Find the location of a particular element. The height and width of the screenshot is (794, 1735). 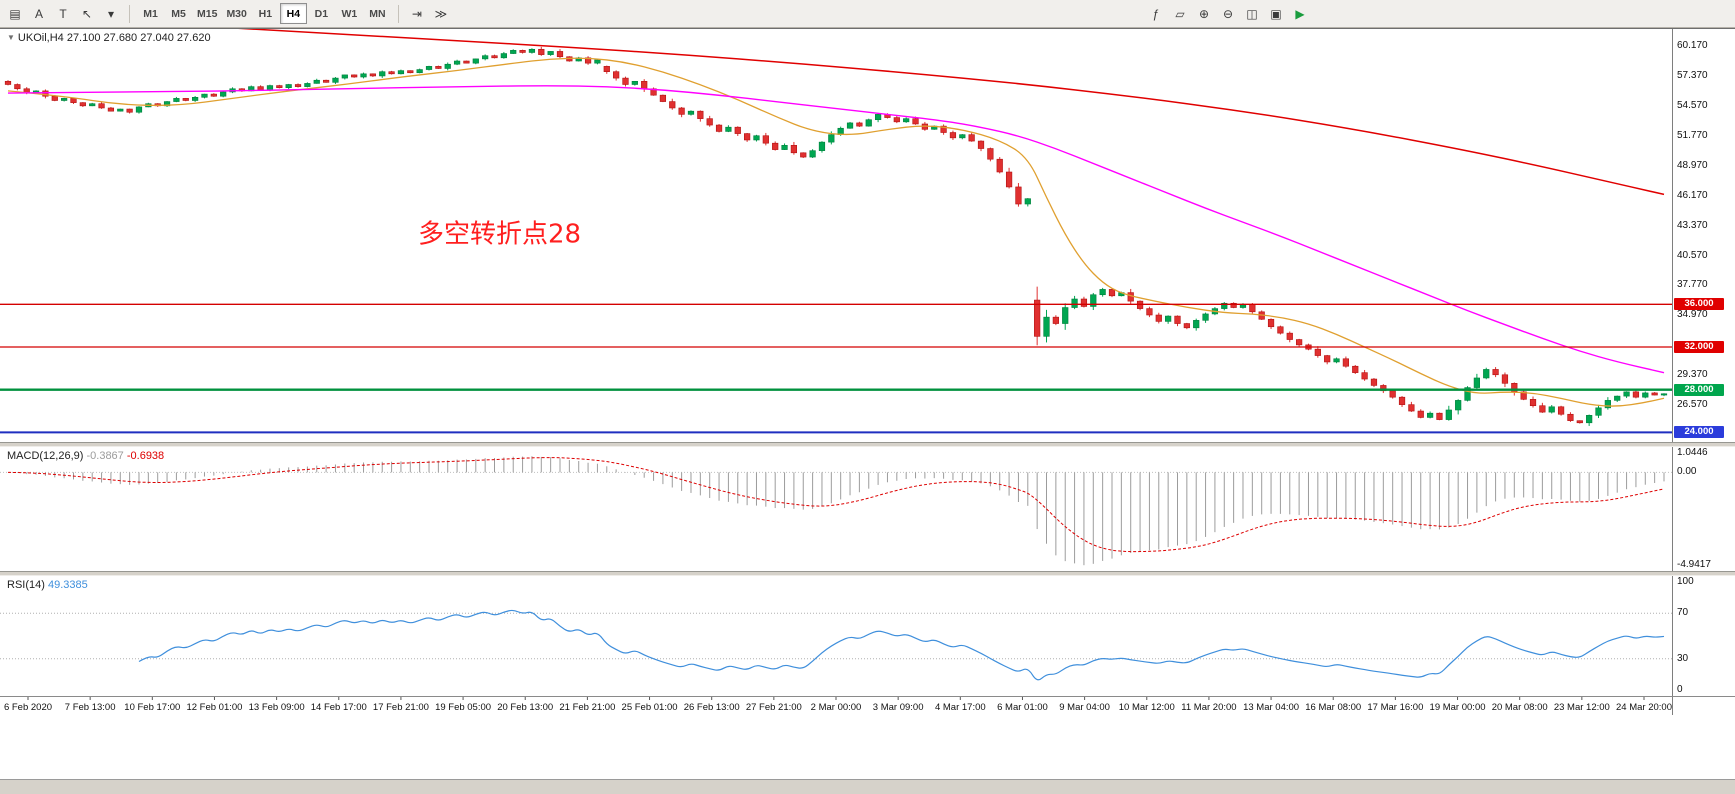

timeframe-M15: M15 is located at coordinates (207, 13).